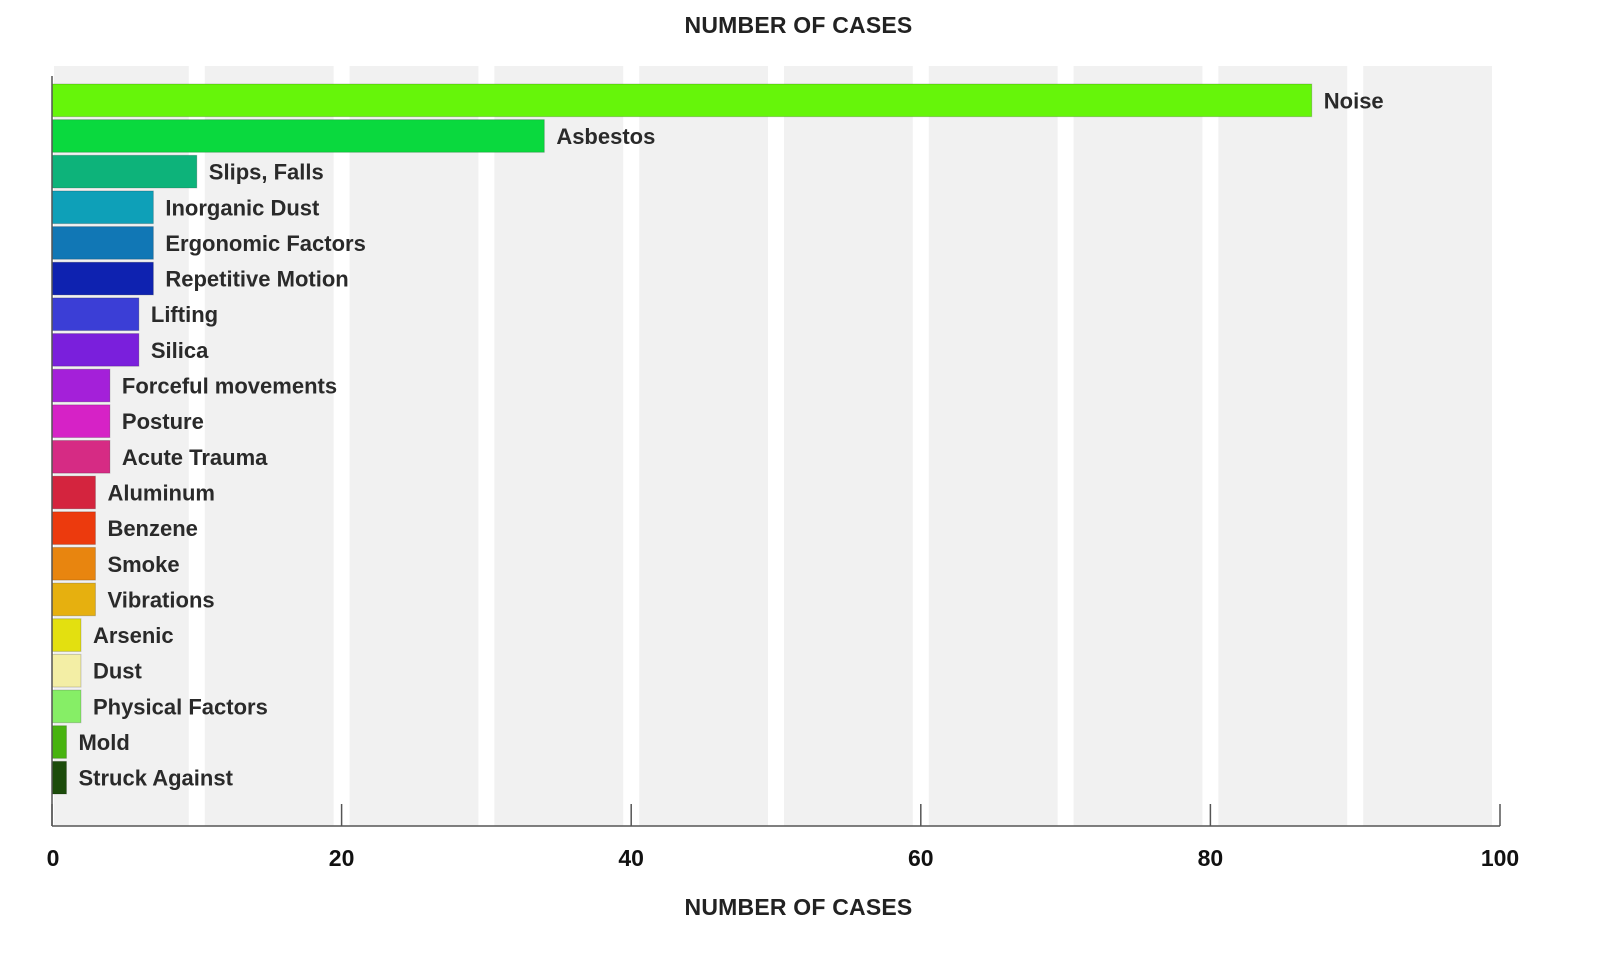 This screenshot has height=954, width=1597. Describe the element at coordinates (53, 858) in the screenshot. I see `x-tick-label: 0` at that location.